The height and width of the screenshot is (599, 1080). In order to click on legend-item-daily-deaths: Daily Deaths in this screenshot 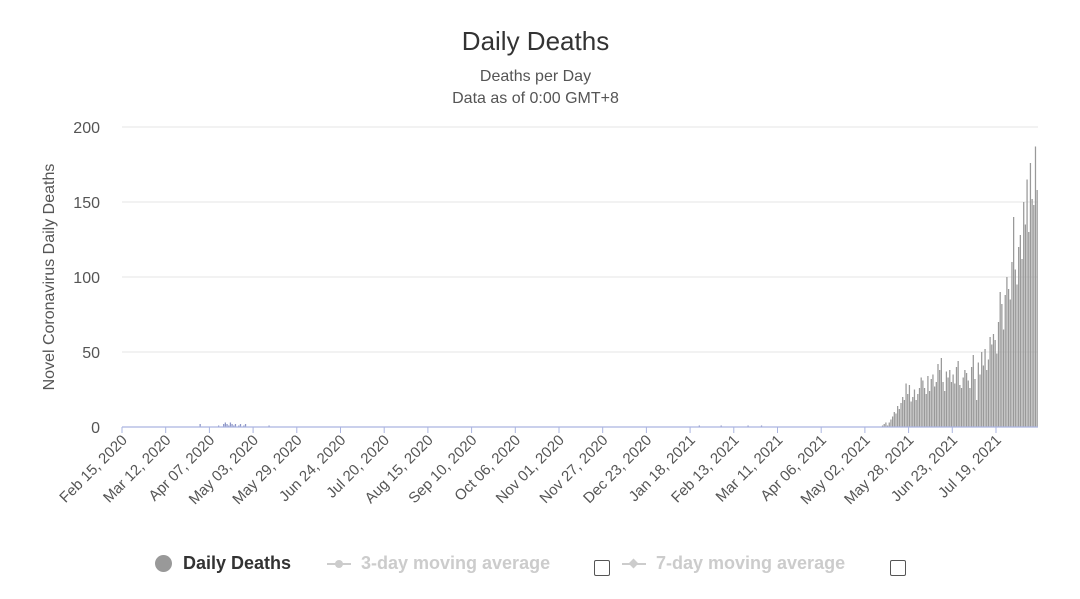, I will do `click(223, 563)`.